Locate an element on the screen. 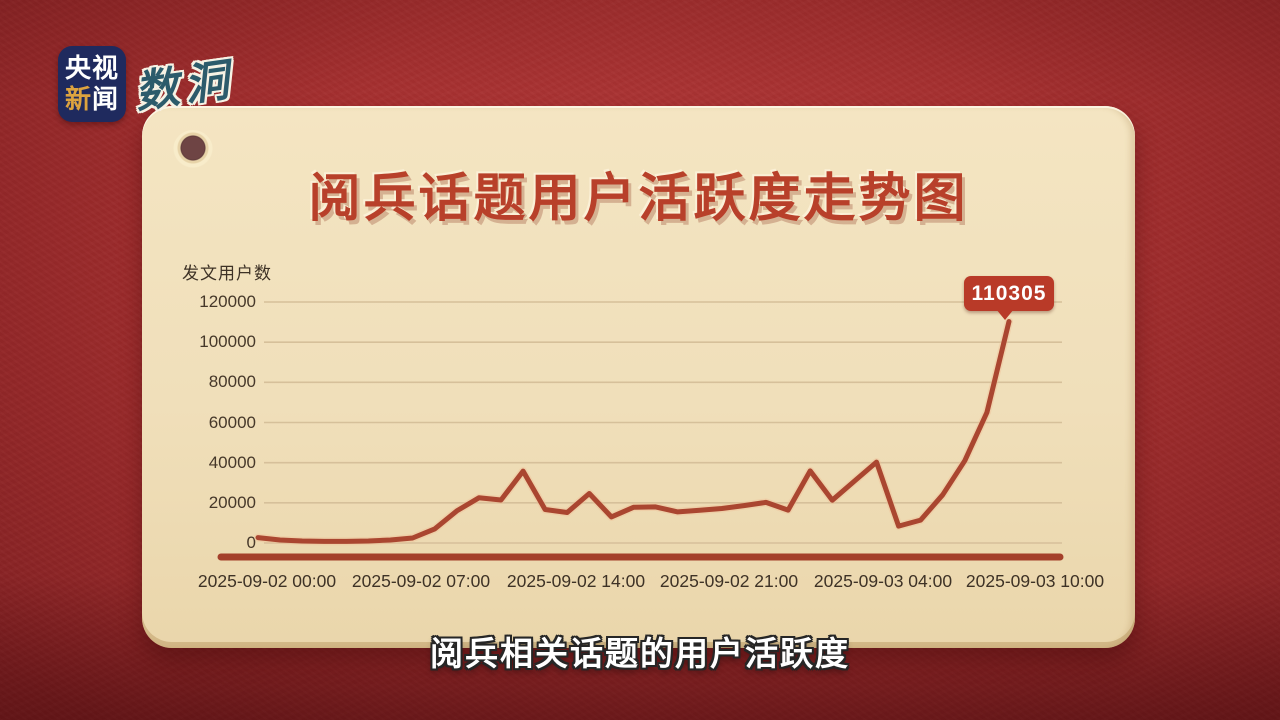  y-tick-label: 0 is located at coordinates (251, 542).